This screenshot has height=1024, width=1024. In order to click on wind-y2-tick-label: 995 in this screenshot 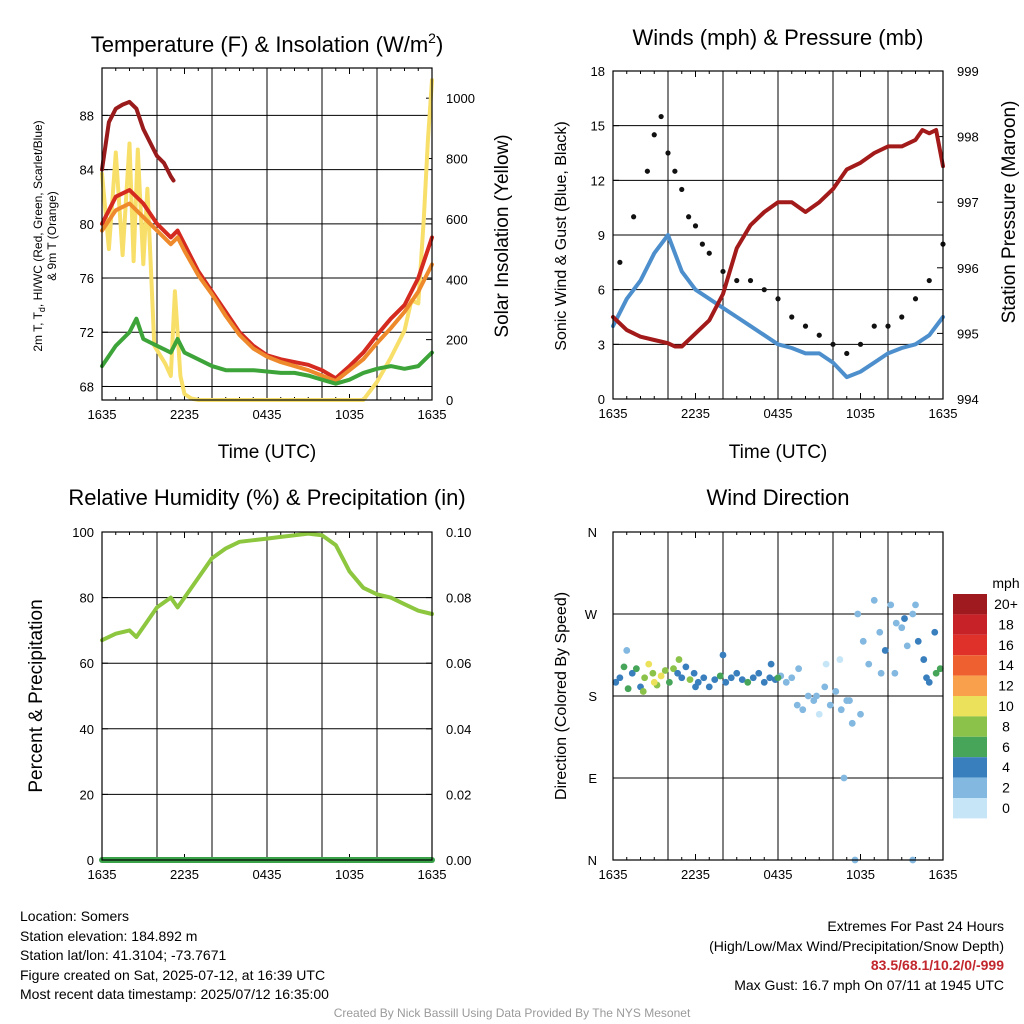, I will do `click(968, 333)`.